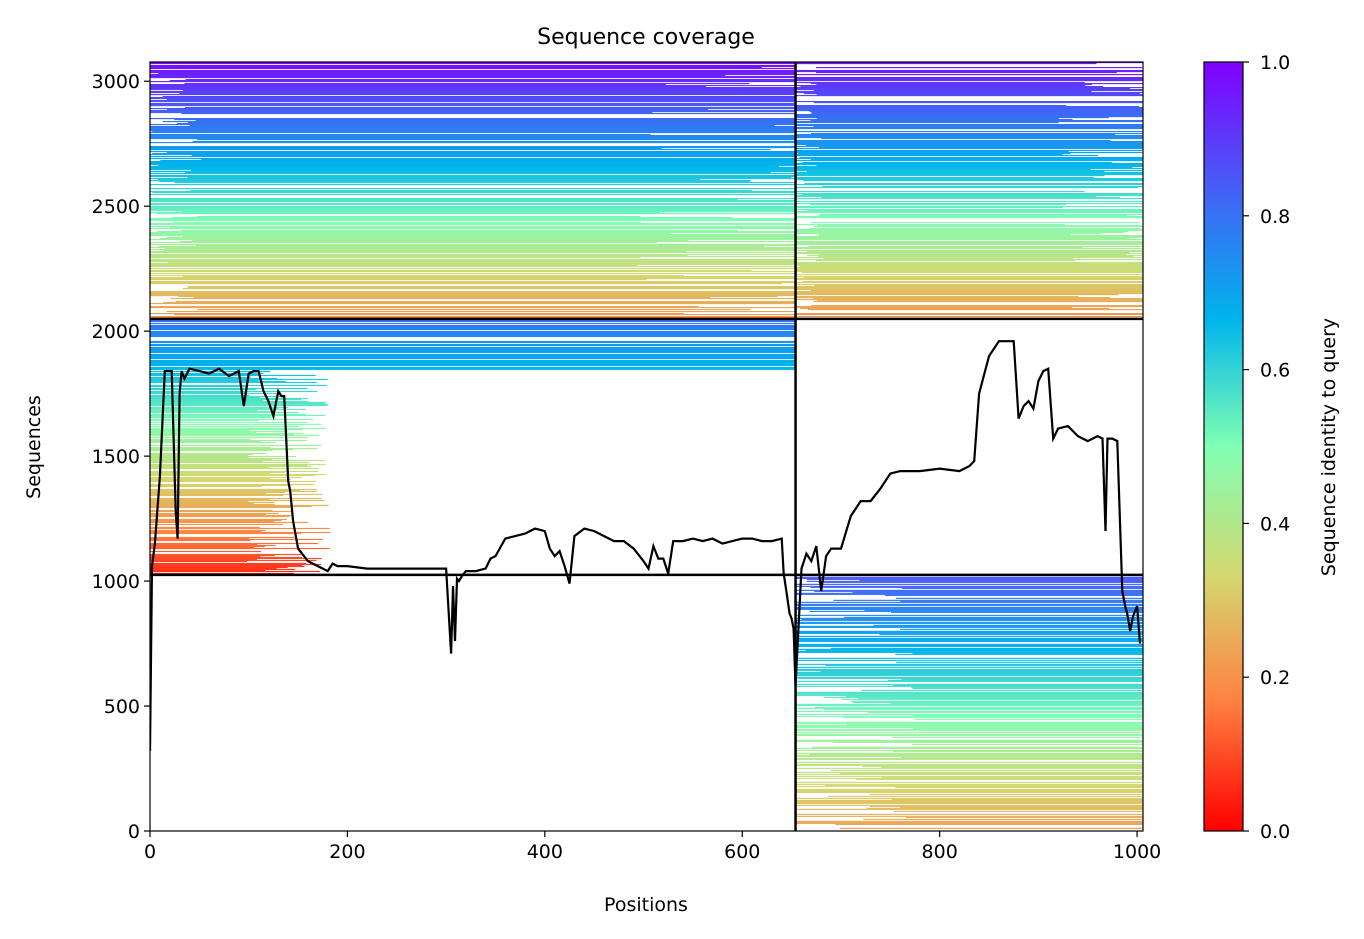 This screenshot has width=1364, height=939. Describe the element at coordinates (652, 847) in the screenshot. I see `x-axis: 0 200 400 600 800 1000` at that location.